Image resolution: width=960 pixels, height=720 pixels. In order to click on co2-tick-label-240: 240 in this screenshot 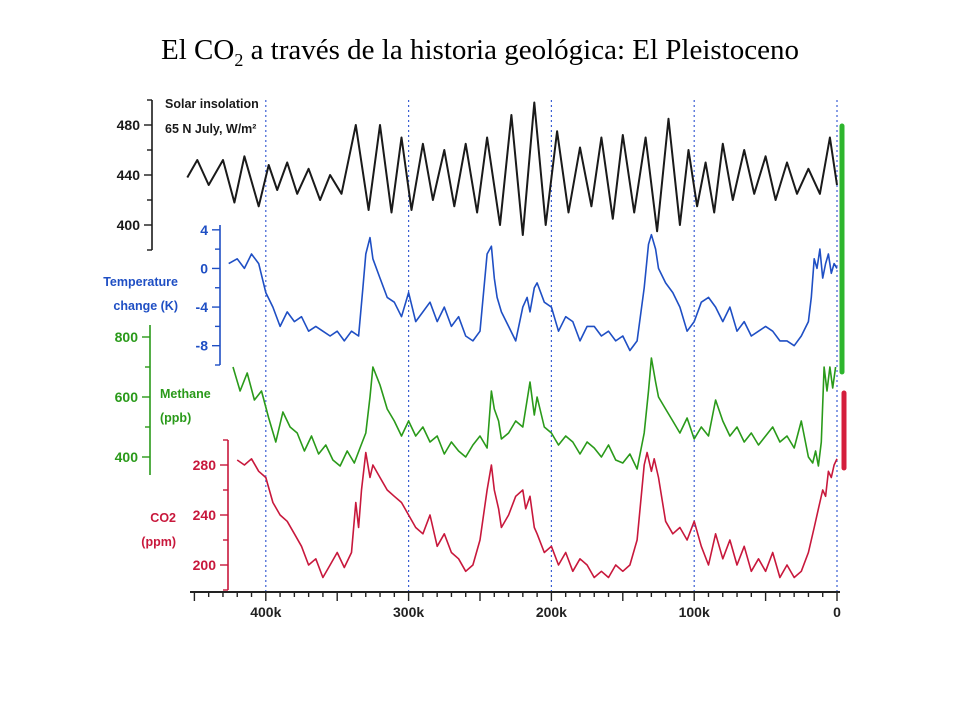, I will do `click(205, 515)`.